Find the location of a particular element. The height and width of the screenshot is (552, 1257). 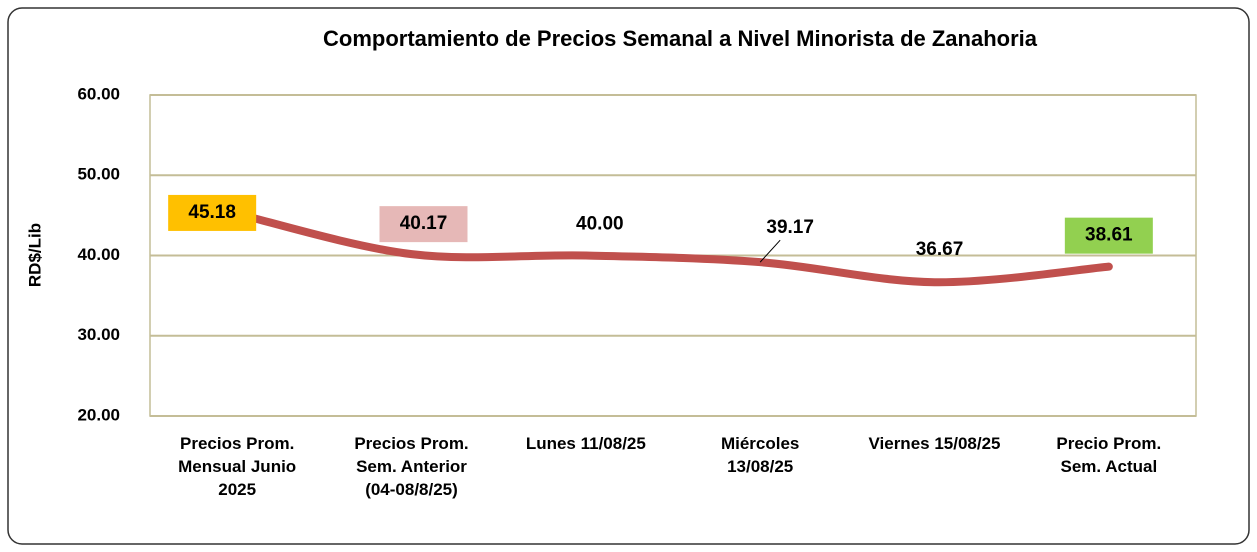

x-tick-label: Viernes 15/08/25 is located at coordinates (934, 443).